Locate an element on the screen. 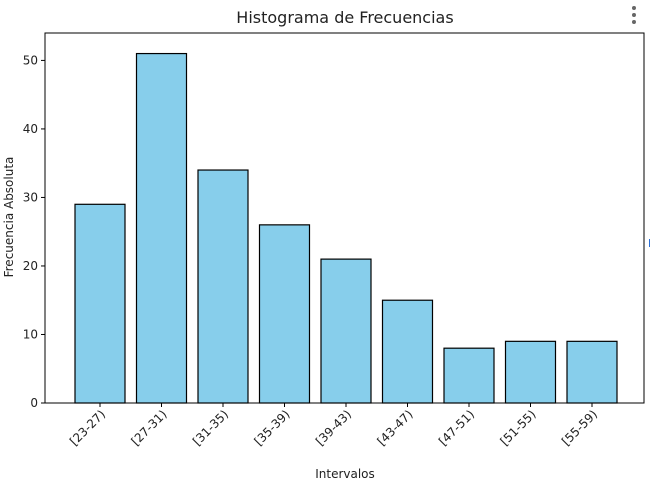 The image size is (659, 483). x-tick-label: [51-55) is located at coordinates (517, 427).